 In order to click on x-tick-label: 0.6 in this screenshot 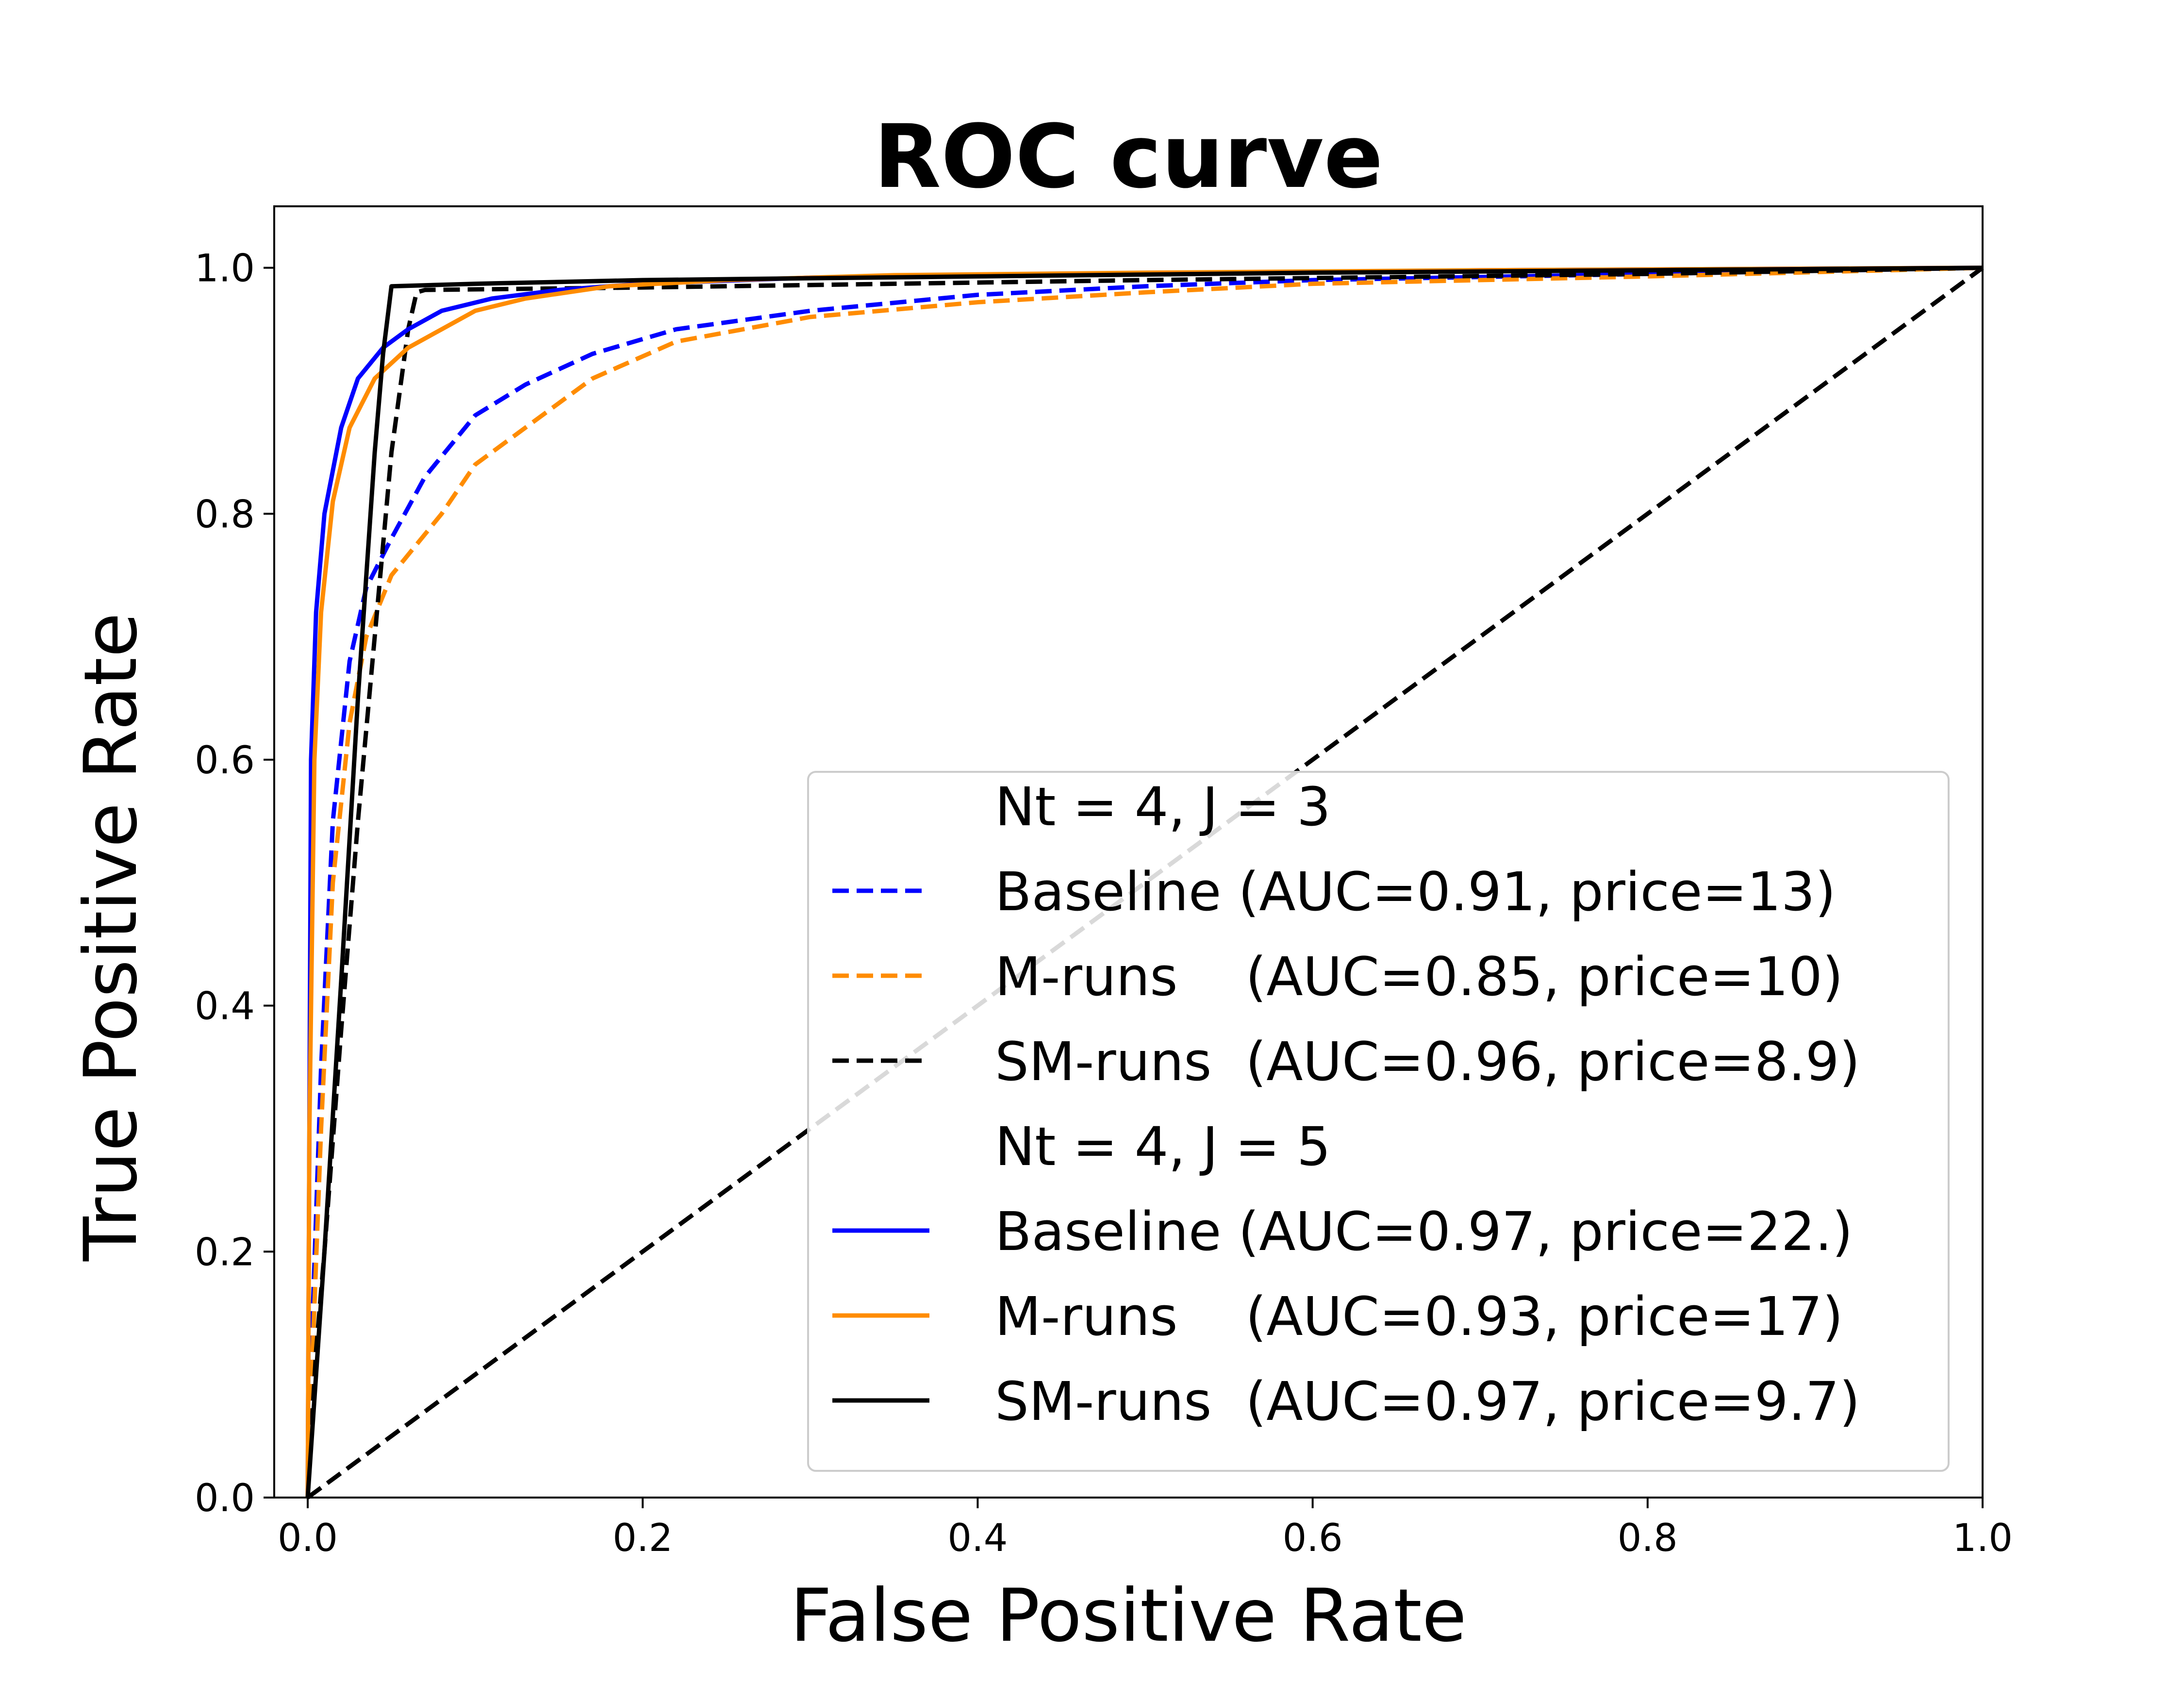, I will do `click(1313, 1538)`.